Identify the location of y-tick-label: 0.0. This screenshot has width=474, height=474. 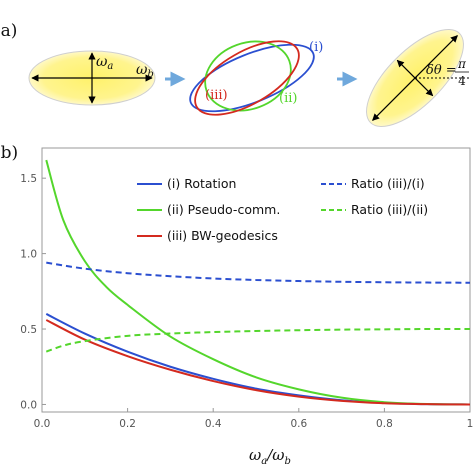
(28, 405).